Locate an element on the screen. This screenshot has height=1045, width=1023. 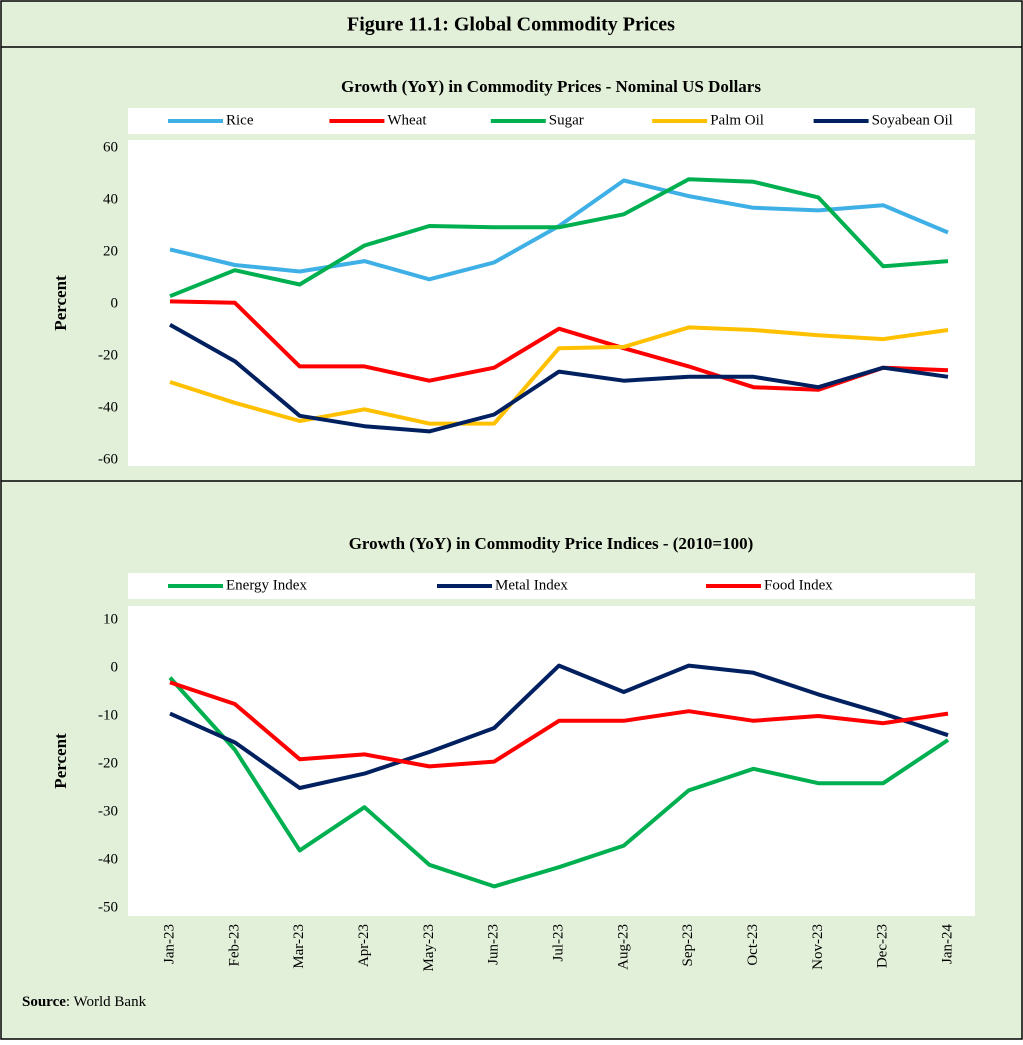
y-tick-label: 20 is located at coordinates (110, 251).